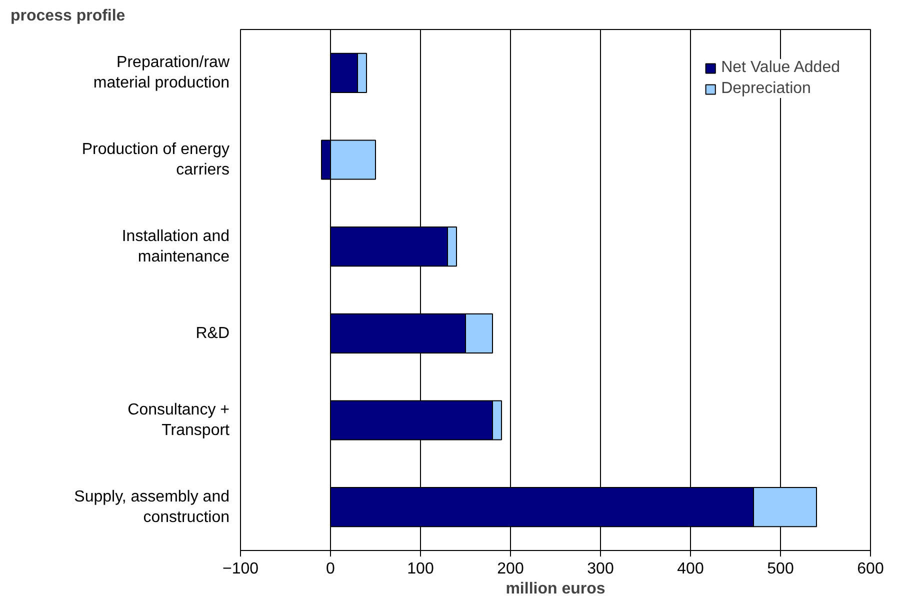 The height and width of the screenshot is (610, 898). Describe the element at coordinates (420, 569) in the screenshot. I see `x-tick-label: 100` at that location.